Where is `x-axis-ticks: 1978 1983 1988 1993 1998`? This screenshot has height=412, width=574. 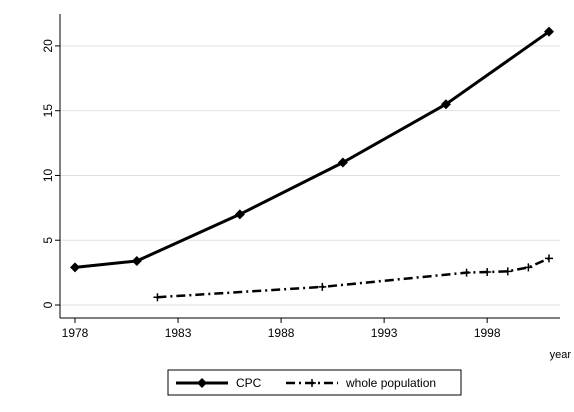 x-axis-ticks: 1978 1983 1988 1993 1998 is located at coordinates (281, 329).